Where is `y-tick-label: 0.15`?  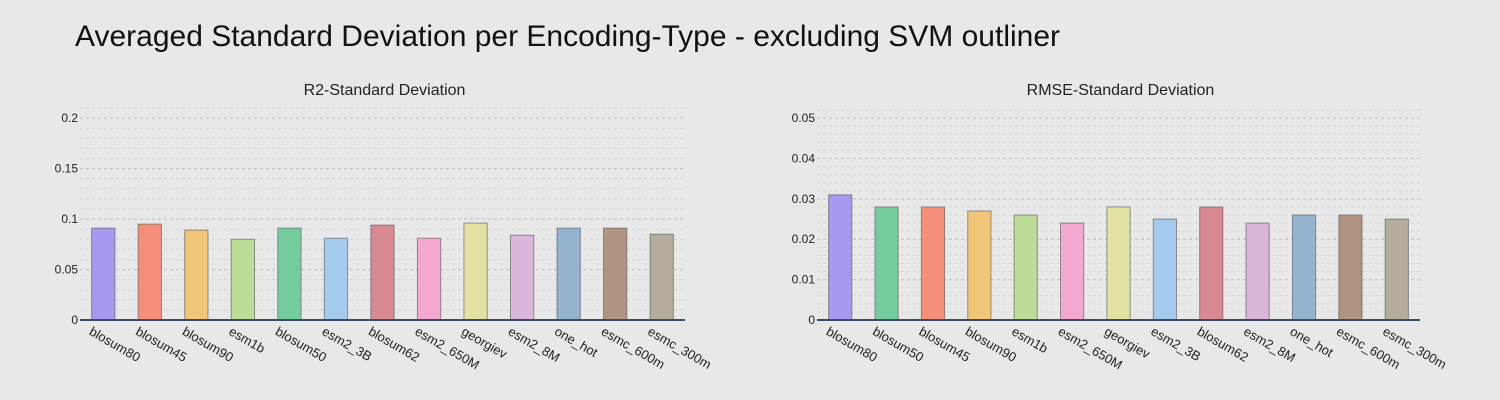
y-tick-label: 0.15 is located at coordinates (67, 169).